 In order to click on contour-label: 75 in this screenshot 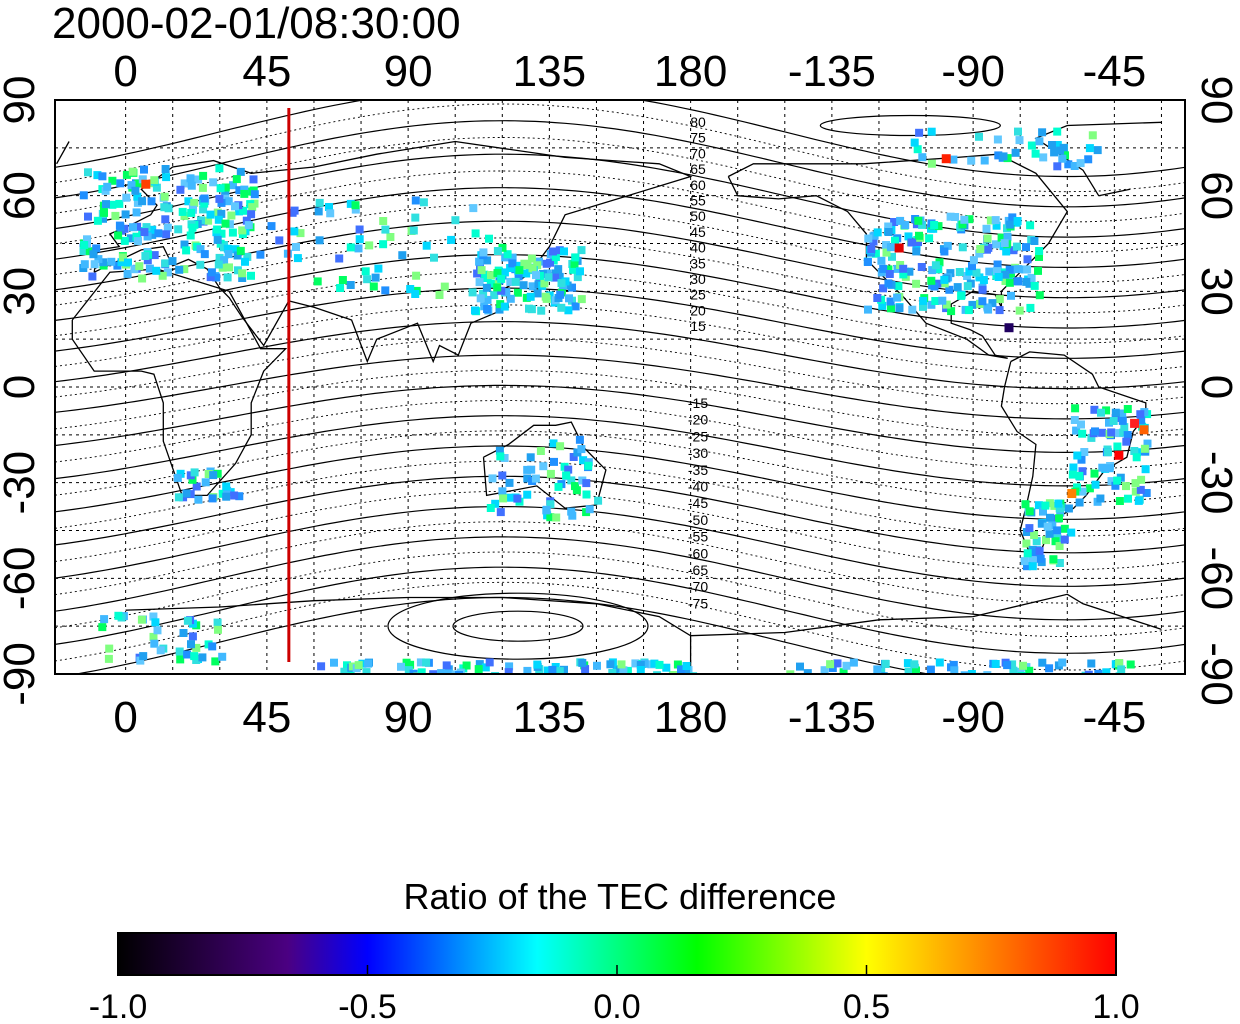, I will do `click(698, 138)`.